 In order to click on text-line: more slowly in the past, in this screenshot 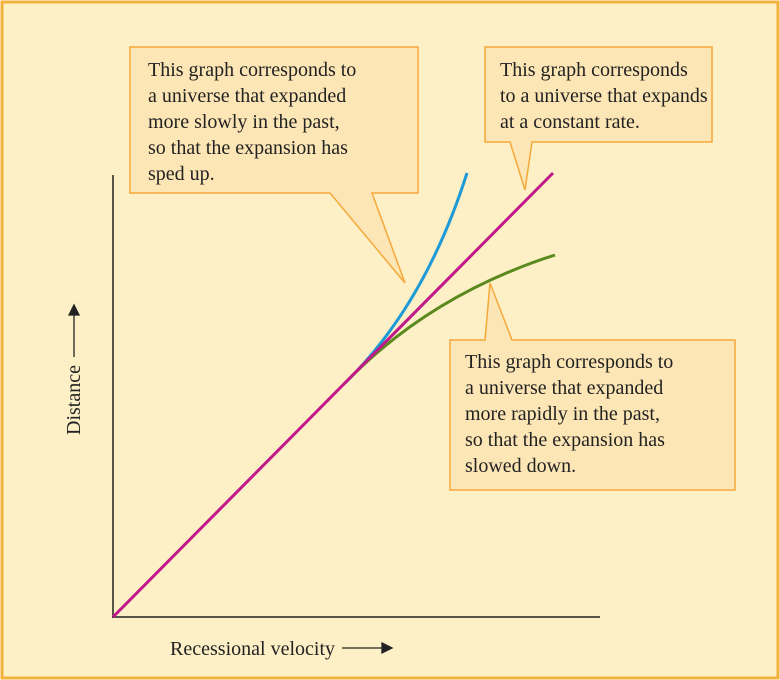, I will do `click(244, 122)`.